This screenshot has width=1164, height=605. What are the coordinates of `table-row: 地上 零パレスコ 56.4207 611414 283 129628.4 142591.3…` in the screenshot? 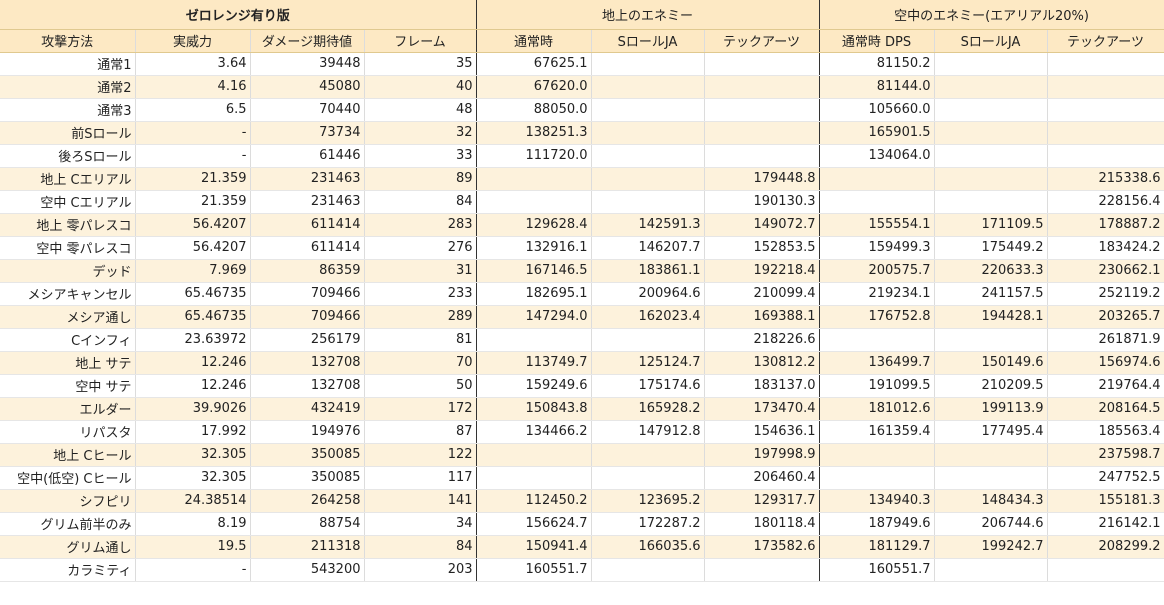 It's located at (582, 225).